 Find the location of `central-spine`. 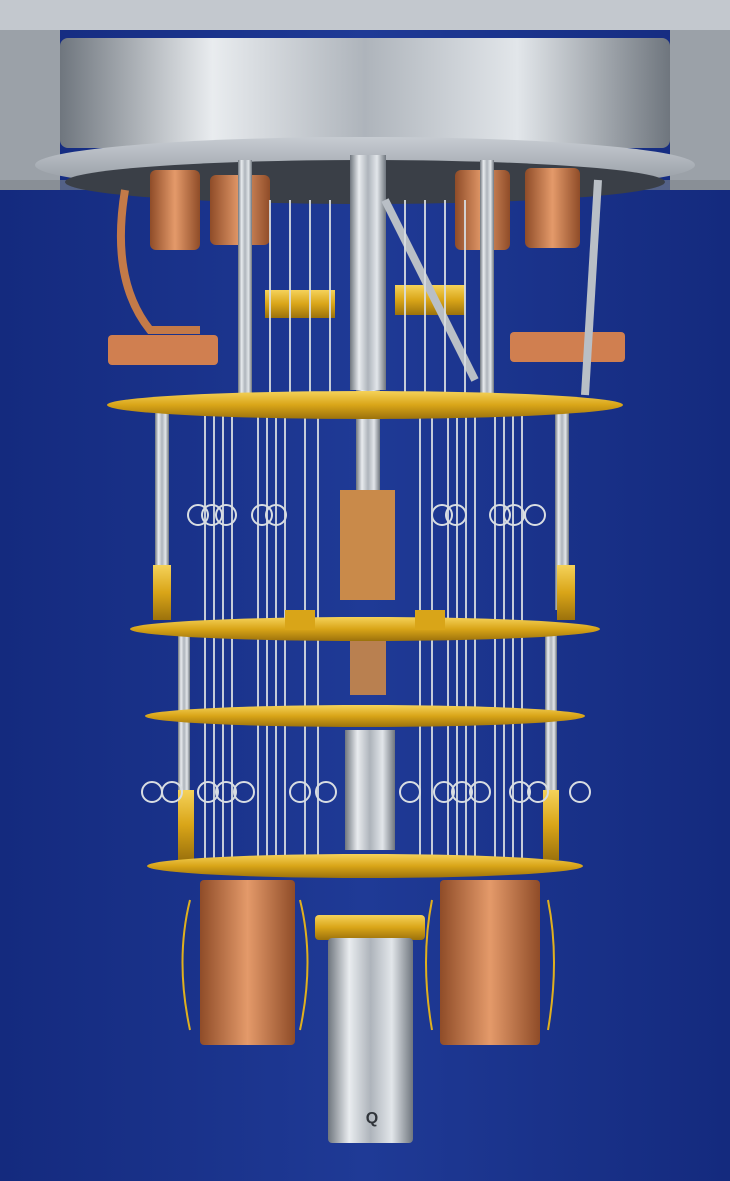

central-spine is located at coordinates (367, 502).